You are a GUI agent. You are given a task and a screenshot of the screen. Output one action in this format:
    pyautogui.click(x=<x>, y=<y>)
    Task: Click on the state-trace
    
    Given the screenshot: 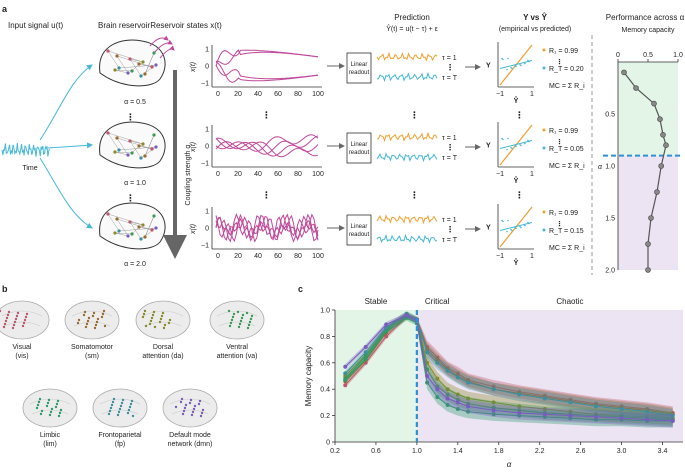 What is the action you would take?
    pyautogui.click(x=267, y=72)
    